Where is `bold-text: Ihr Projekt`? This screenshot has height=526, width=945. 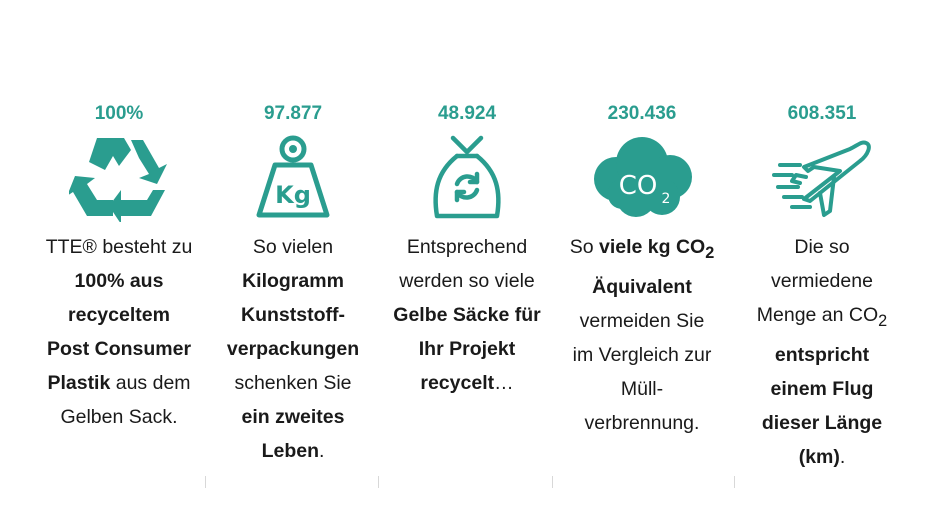
bold-text: Ihr Projekt is located at coordinates (467, 349).